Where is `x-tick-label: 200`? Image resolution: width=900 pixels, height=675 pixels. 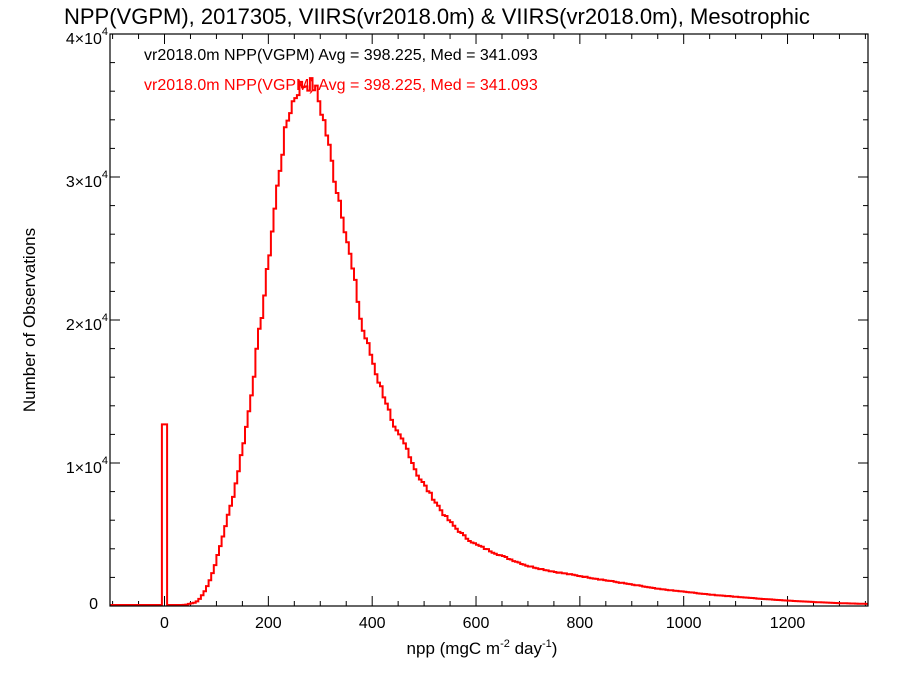 x-tick-label: 200 is located at coordinates (268, 623).